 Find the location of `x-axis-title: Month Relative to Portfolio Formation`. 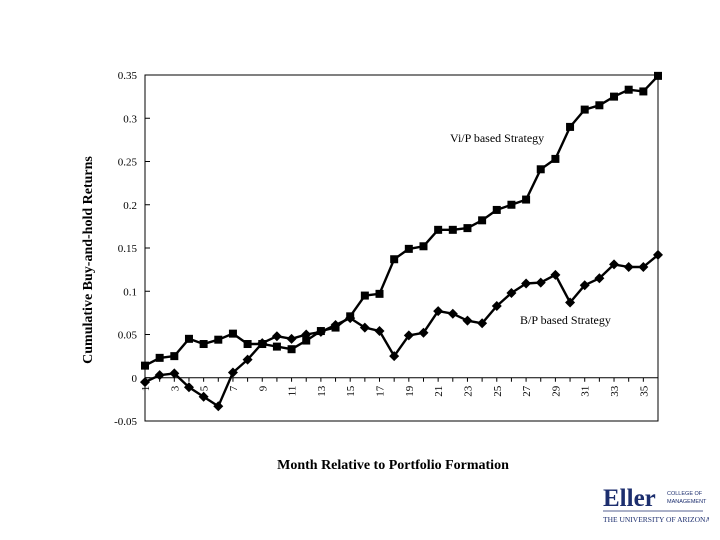

x-axis-title: Month Relative to Portfolio Formation is located at coordinates (393, 465).